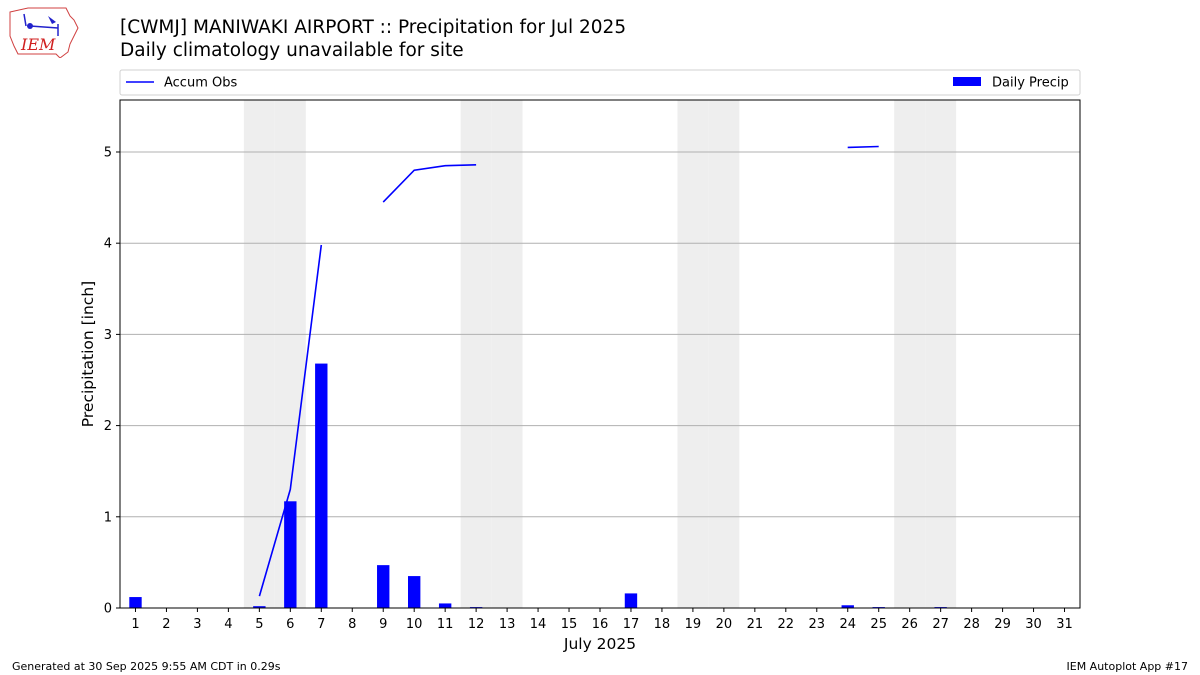 The height and width of the screenshot is (675, 1200). I want to click on x-tick-label: 9, so click(383, 624).